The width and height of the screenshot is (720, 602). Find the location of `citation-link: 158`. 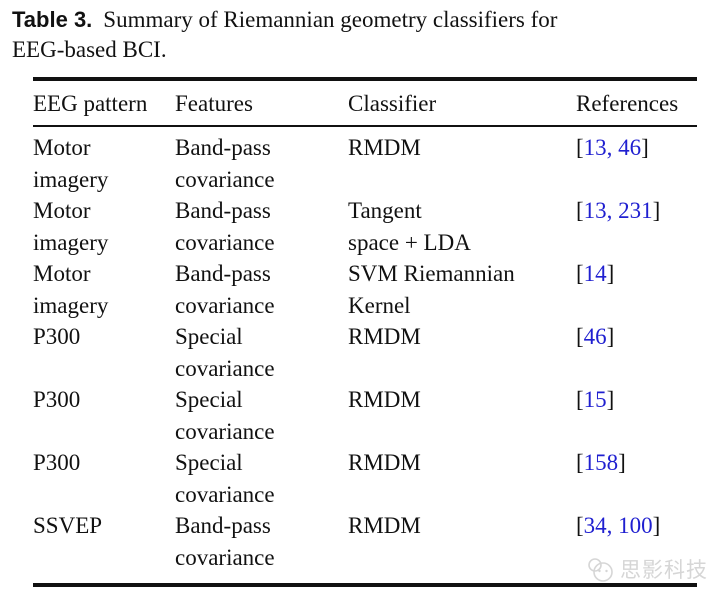

citation-link: 158 is located at coordinates (601, 462).